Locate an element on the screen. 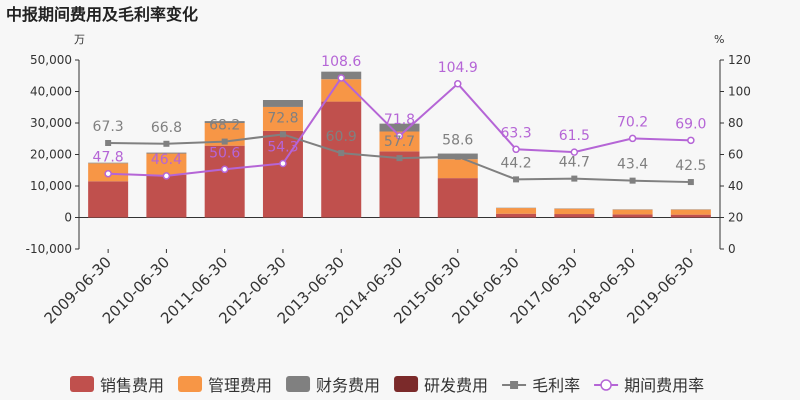 Image resolution: width=800 pixels, height=400 pixels. legend-label: 期间费用率 is located at coordinates (664, 385).